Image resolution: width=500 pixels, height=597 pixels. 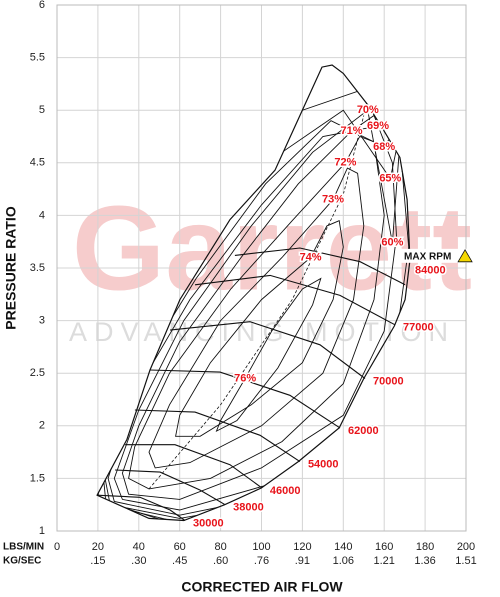 What do you see at coordinates (418, 328) in the screenshot?
I see `speed-label: 77000` at bounding box center [418, 328].